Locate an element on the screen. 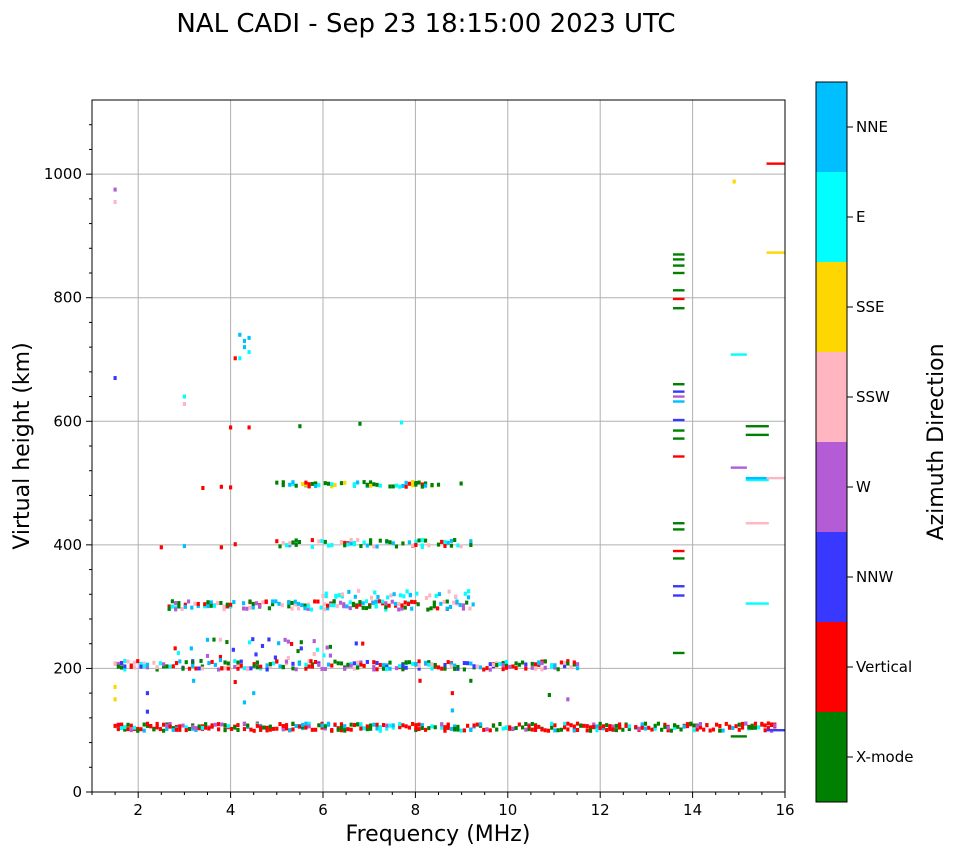  y-tick-label: 800 is located at coordinates (67, 298).